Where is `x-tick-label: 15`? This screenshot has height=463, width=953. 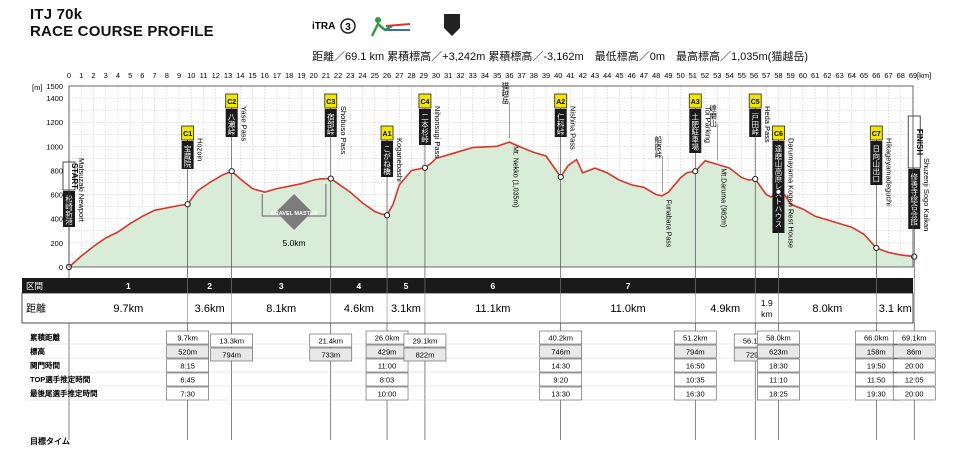 x-tick-label: 15 is located at coordinates (252, 75).